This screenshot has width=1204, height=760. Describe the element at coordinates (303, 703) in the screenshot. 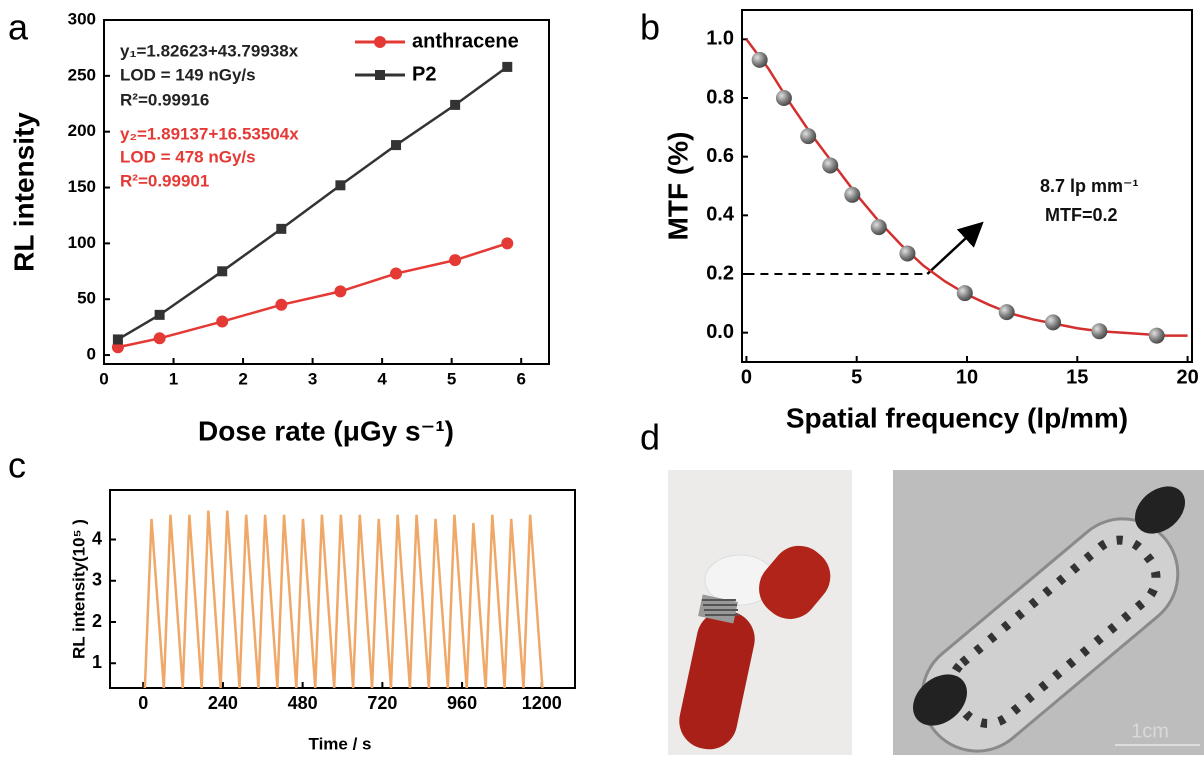

I see `x-tick-label: 480` at that location.